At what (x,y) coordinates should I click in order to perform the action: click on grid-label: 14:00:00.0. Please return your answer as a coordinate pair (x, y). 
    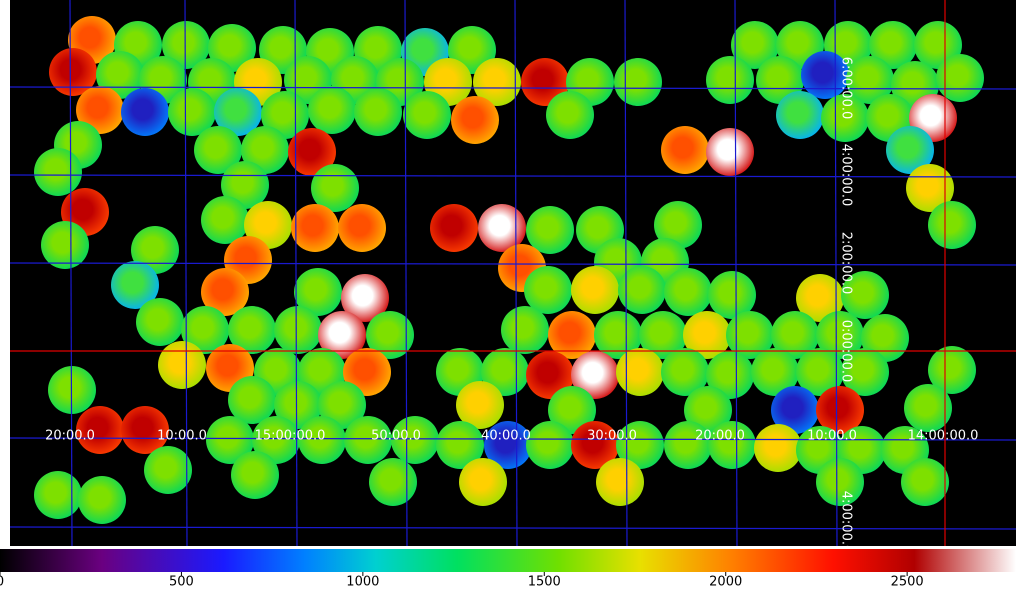
    Looking at the image, I should click on (943, 436).